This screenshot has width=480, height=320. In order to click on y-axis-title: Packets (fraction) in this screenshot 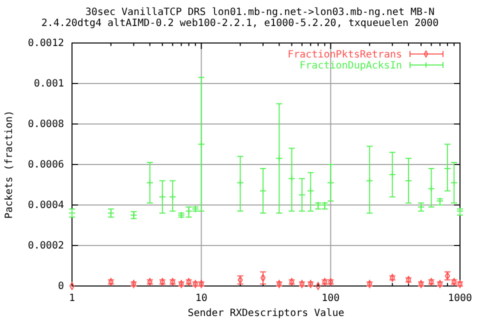, I will do `click(9, 164)`.